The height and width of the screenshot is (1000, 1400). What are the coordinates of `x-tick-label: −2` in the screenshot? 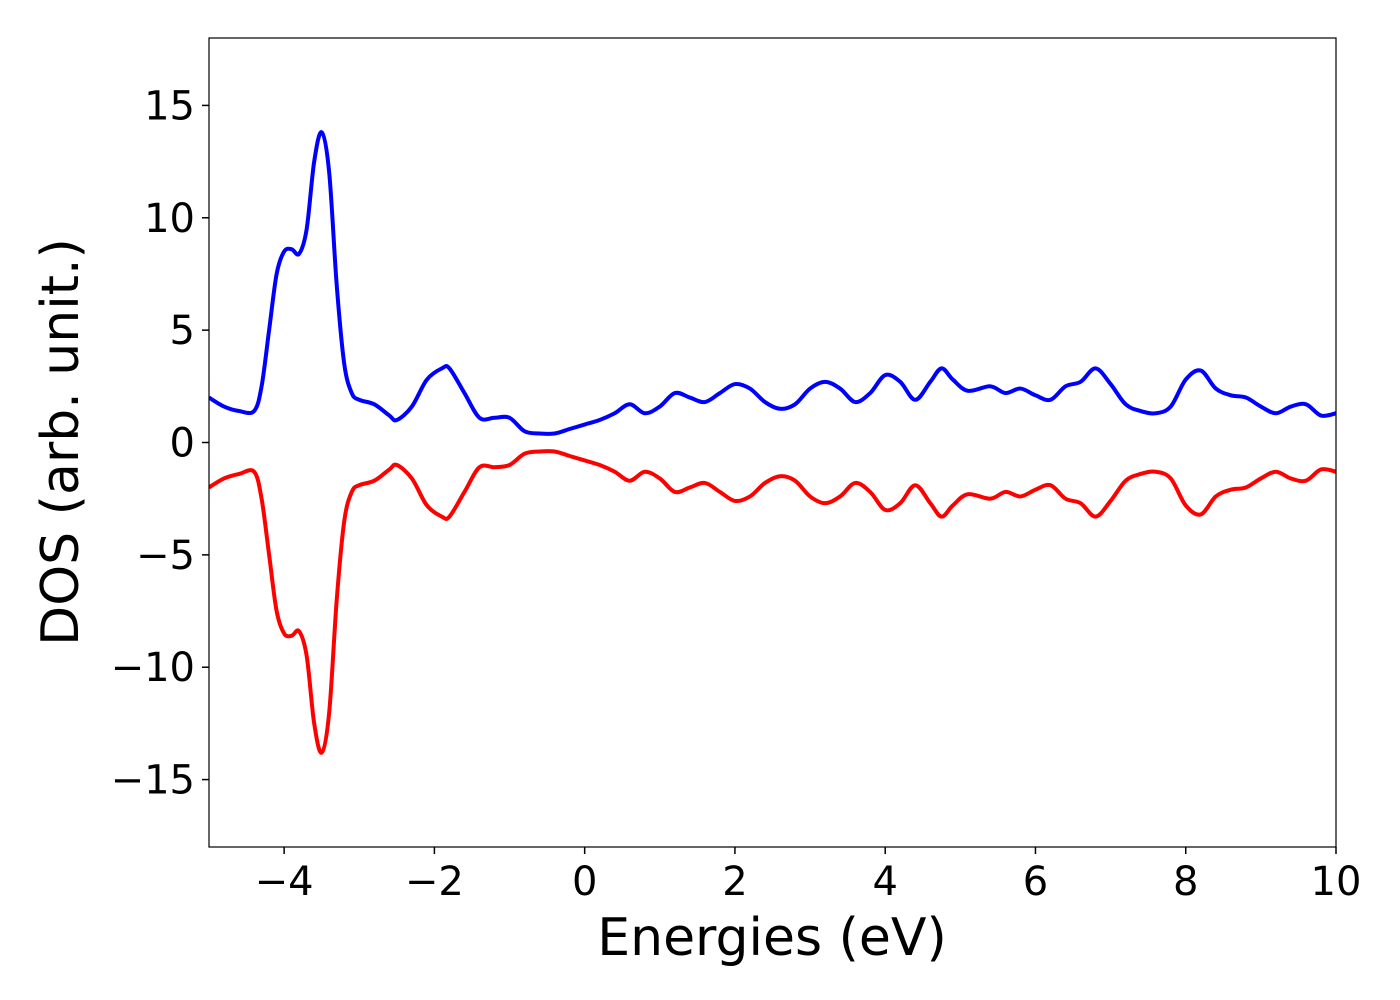 It's located at (434, 882).